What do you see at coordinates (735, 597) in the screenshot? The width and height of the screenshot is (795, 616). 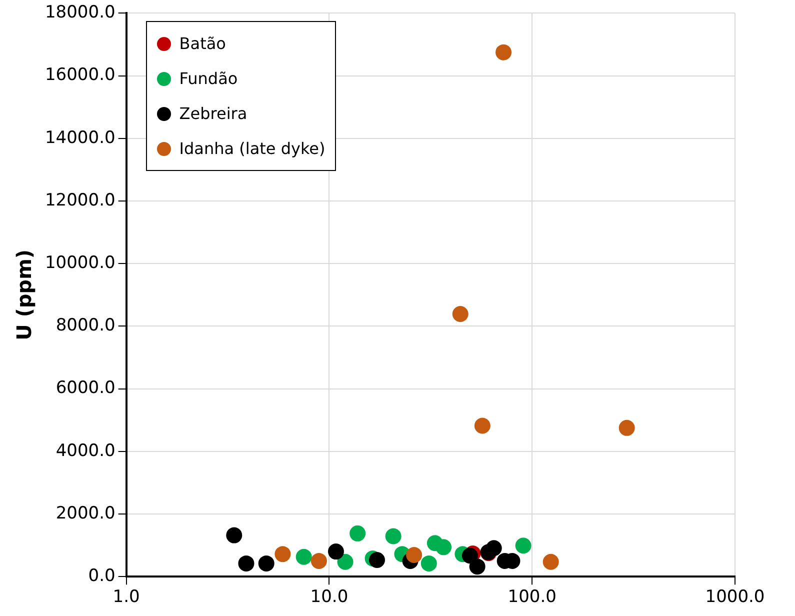 I see `x-tick-label: 1000.0` at bounding box center [735, 597].